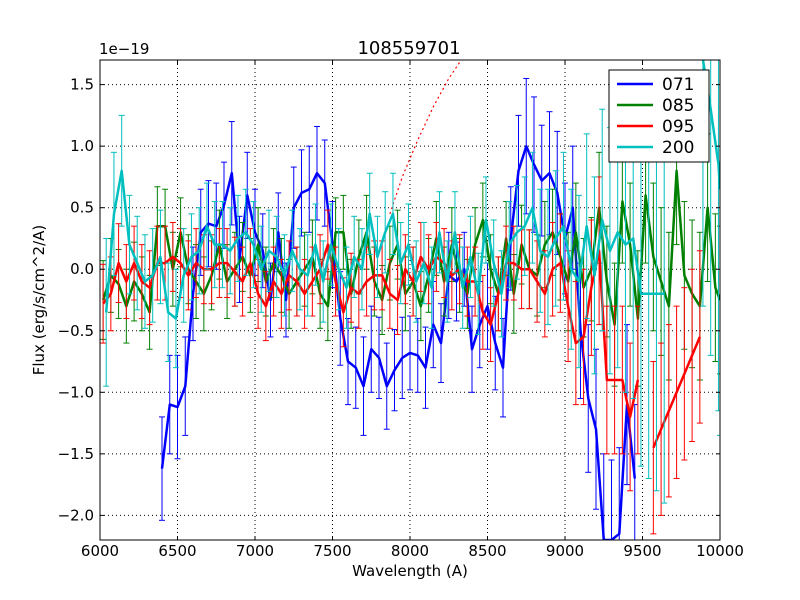 The width and height of the screenshot is (800, 600). What do you see at coordinates (82, 85) in the screenshot?
I see `y-tick-label: 1.5` at bounding box center [82, 85].